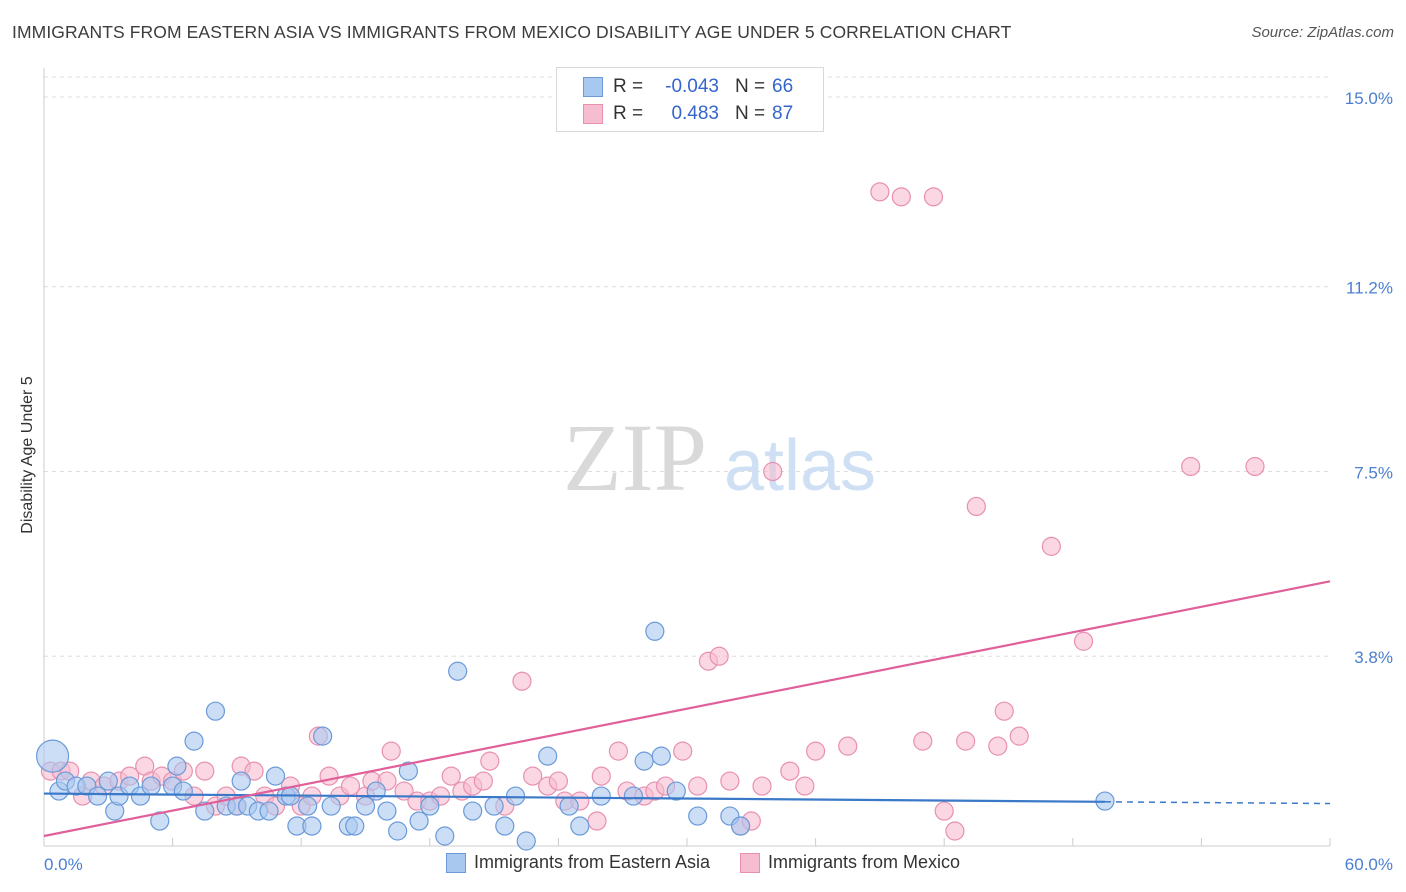  Describe the element at coordinates (455, 862) in the screenshot. I see `legend-swatch-eastern-asia` at that location.